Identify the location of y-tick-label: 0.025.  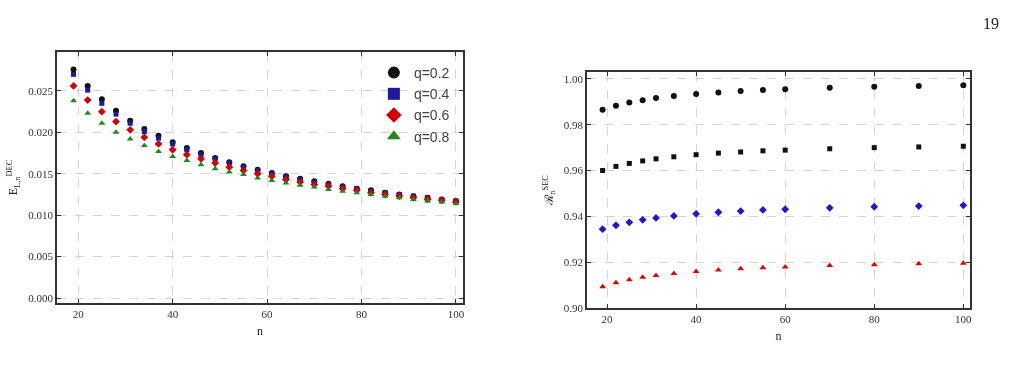
(41, 90).